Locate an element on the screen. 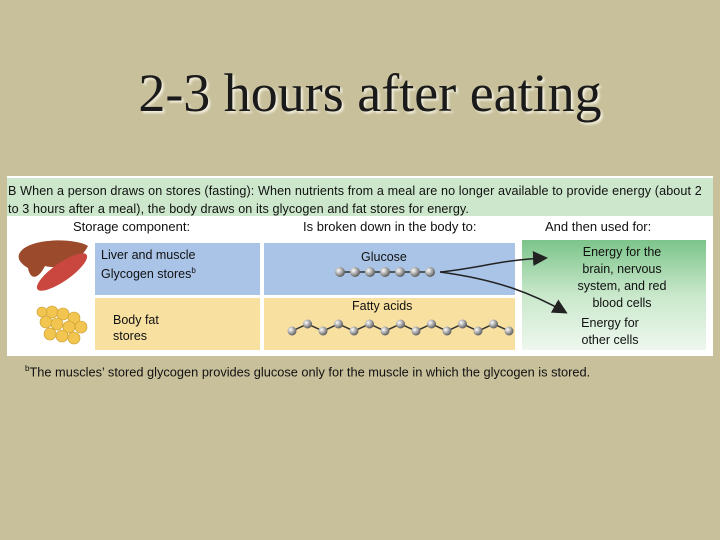 Image resolution: width=720 pixels, height=540 pixels. column-header: Storage component: is located at coordinates (132, 226).